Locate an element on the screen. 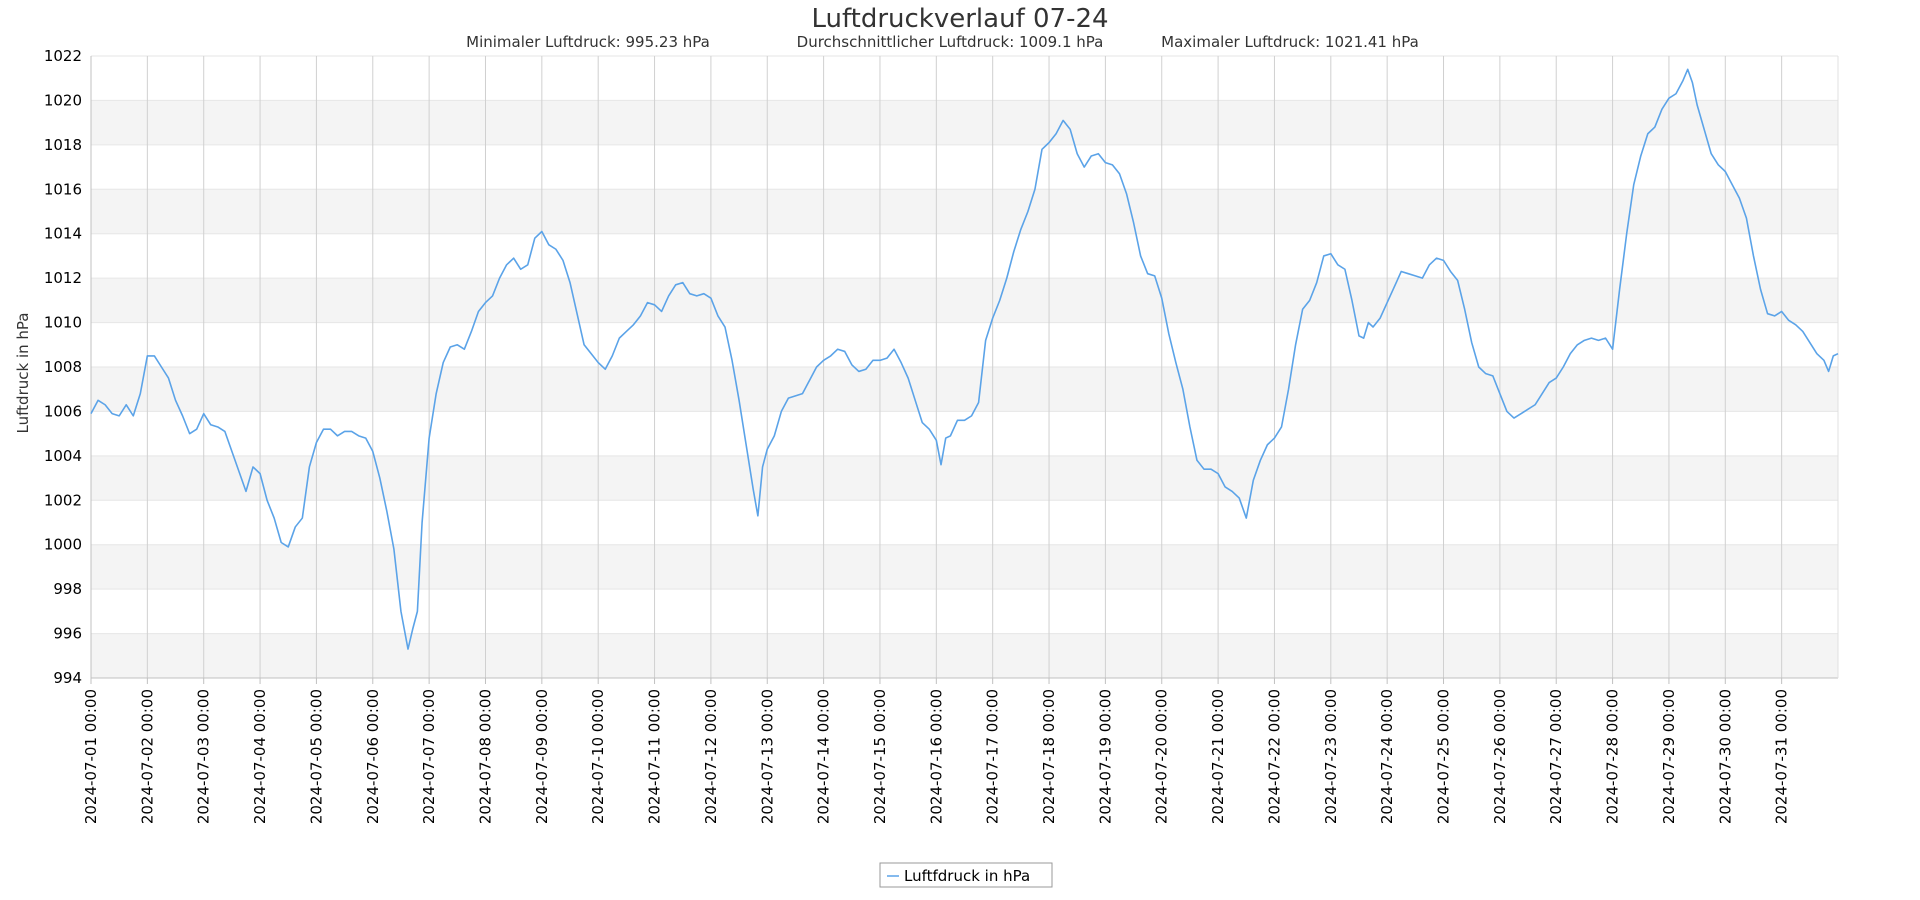 The width and height of the screenshot is (1920, 900). x-tick-label: 2024-07-02 00:00 is located at coordinates (147, 756).